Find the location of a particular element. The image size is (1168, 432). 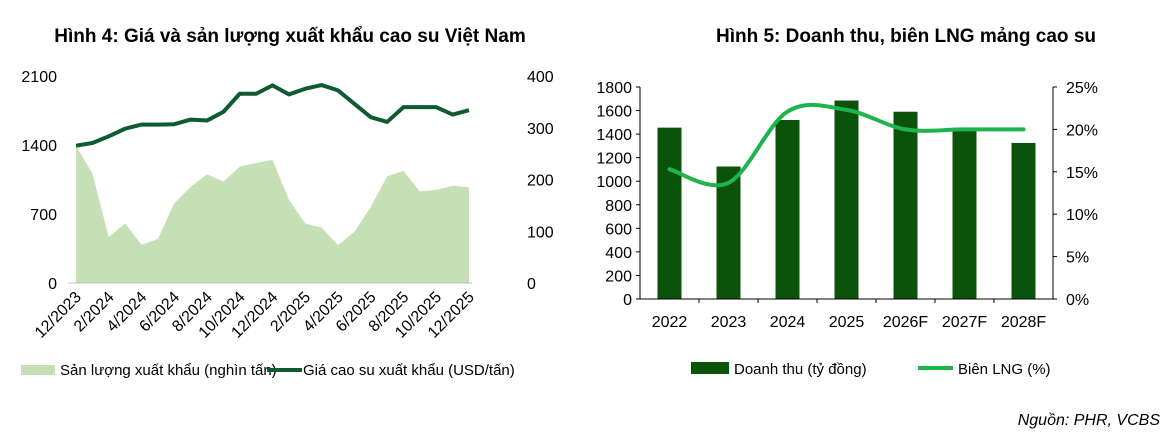

right-y-tick: 200 is located at coordinates (540, 181).